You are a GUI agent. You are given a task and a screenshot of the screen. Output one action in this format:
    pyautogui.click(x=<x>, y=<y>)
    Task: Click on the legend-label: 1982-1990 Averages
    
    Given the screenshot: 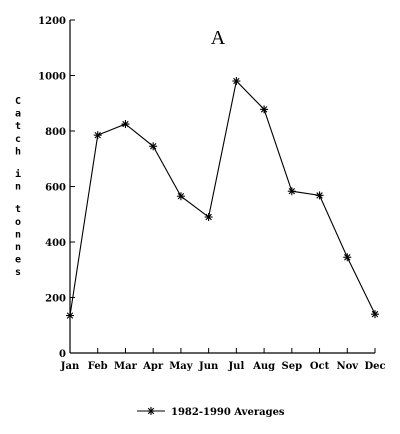 What is the action you would take?
    pyautogui.click(x=228, y=412)
    